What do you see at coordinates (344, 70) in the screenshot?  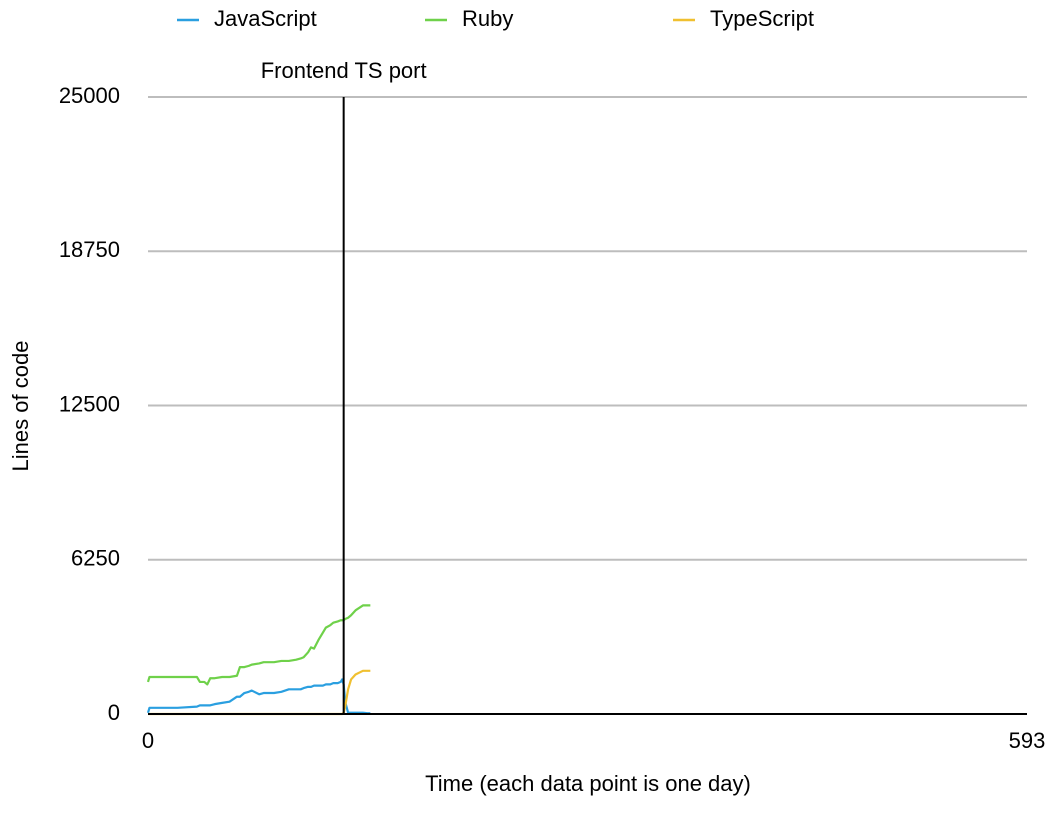 I see `annotation-label: Frontend TS port` at bounding box center [344, 70].